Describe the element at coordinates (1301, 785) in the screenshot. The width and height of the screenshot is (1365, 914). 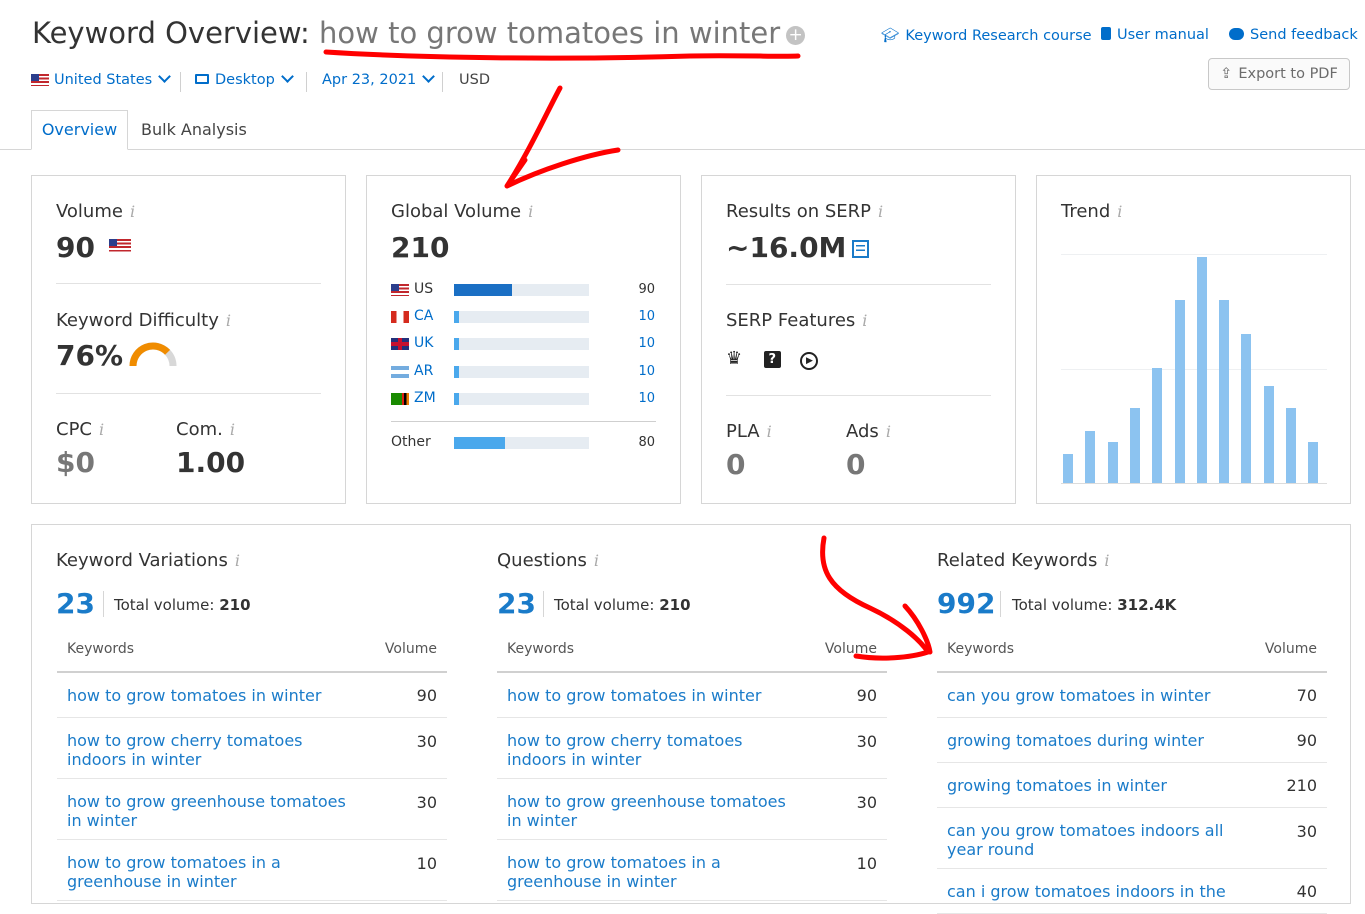
I see `volume-value: 210` at that location.